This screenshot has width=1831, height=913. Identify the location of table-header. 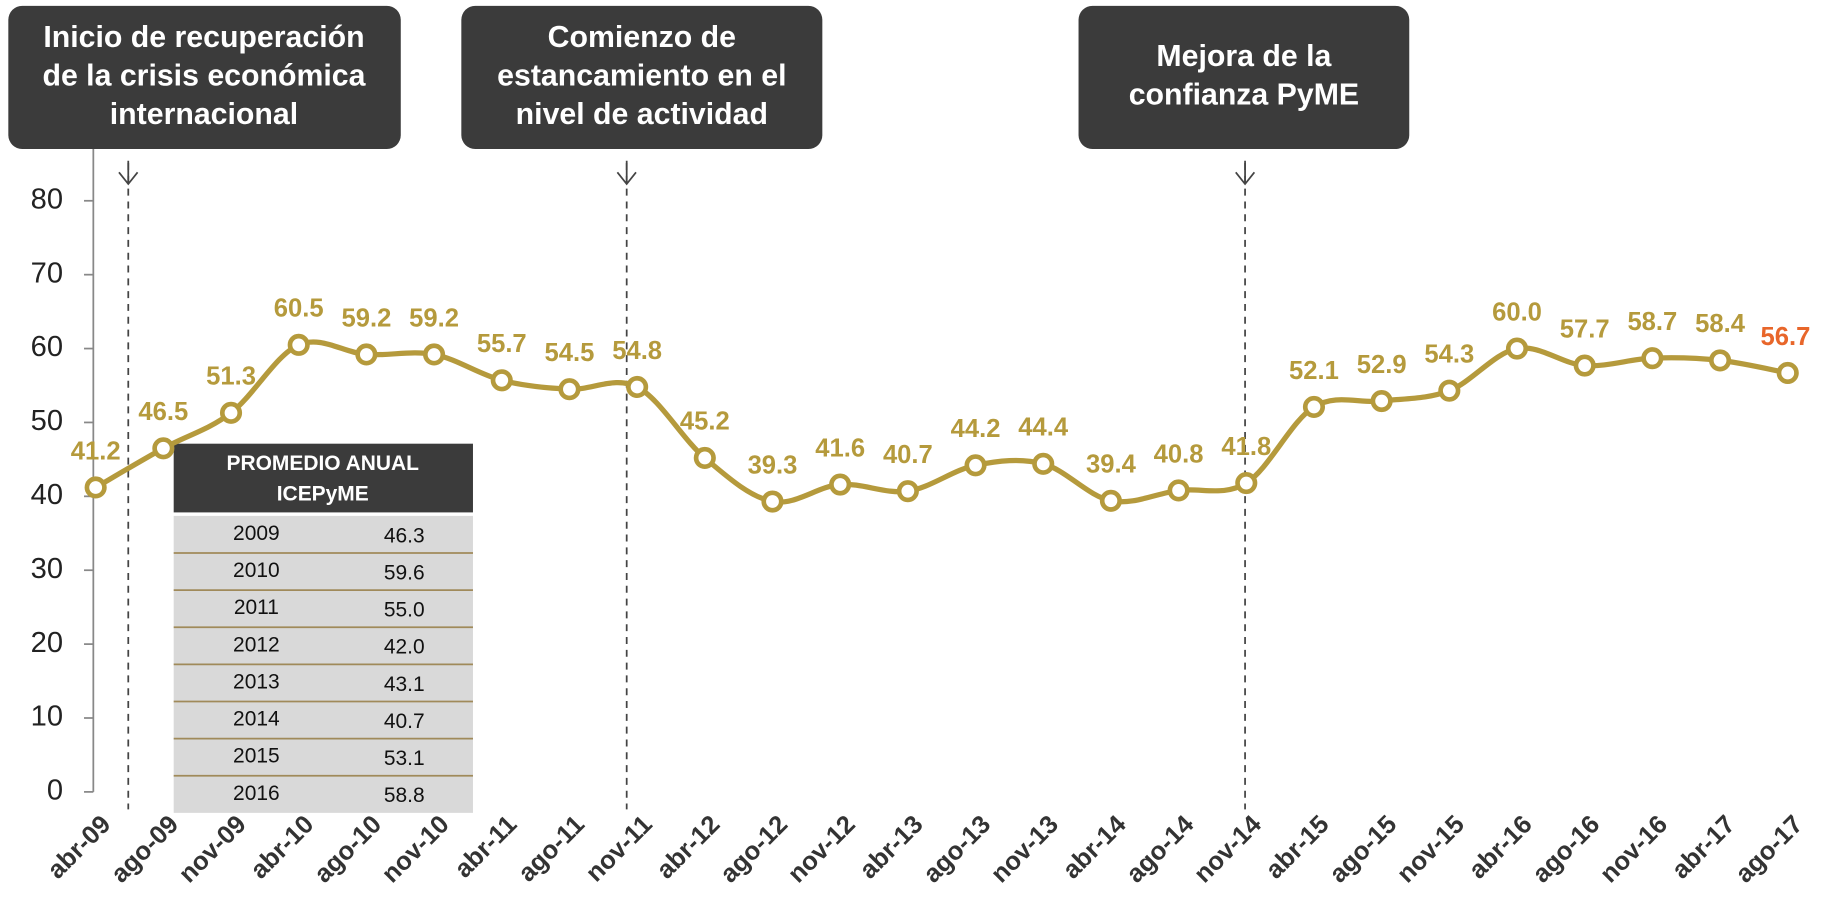
(323, 478).